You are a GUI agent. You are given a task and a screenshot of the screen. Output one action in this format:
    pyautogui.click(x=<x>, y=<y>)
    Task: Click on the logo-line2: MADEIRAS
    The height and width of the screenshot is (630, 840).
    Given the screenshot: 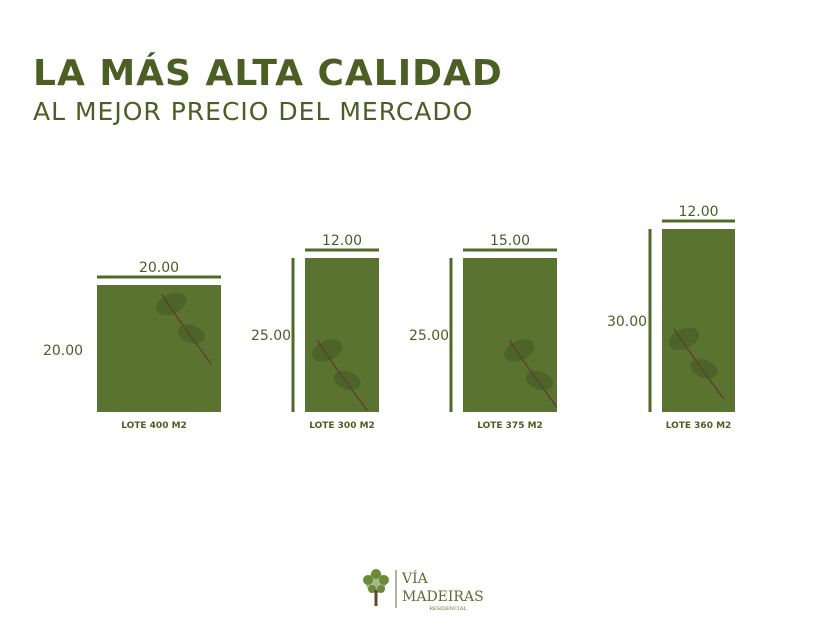 What is the action you would take?
    pyautogui.click(x=443, y=597)
    